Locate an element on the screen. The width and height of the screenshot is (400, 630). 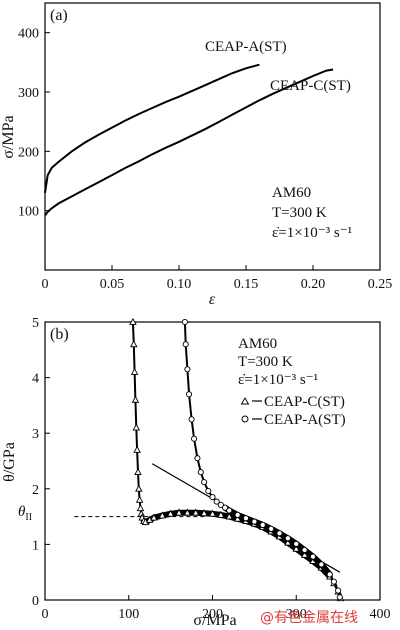
panel-b-y-ticks: 0 1 2 3 4 5 is located at coordinates (41, 462).